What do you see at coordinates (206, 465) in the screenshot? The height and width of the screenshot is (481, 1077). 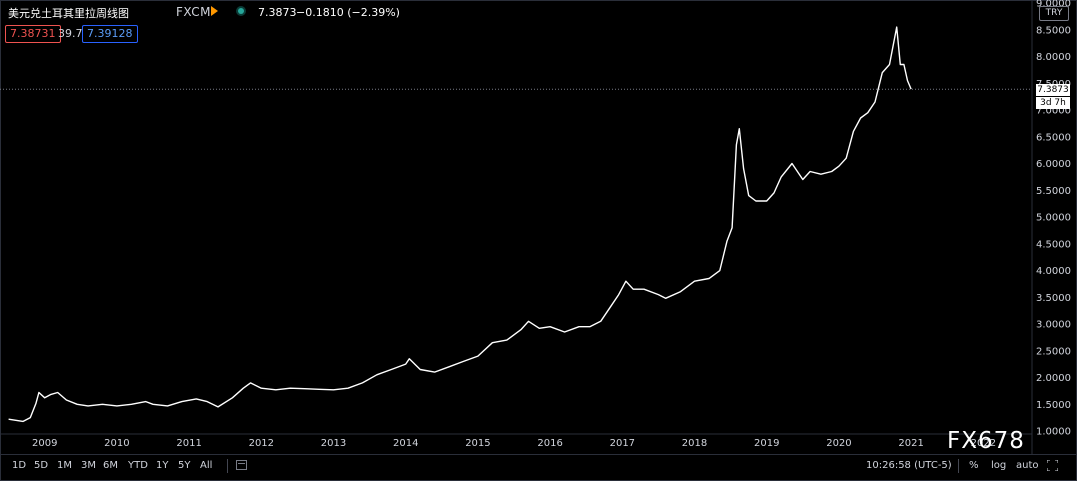 I see `timeframe-all: All` at bounding box center [206, 465].